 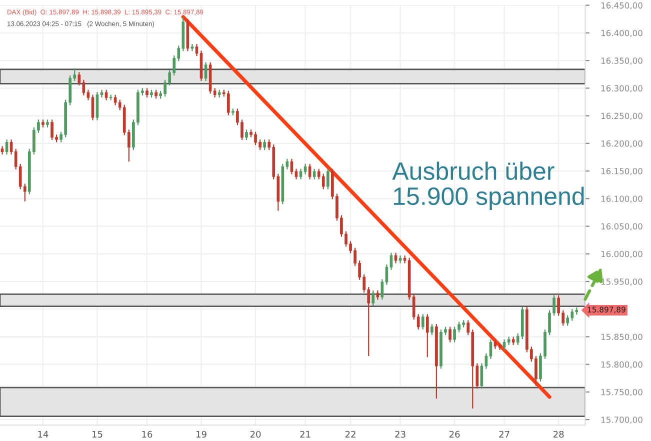 I want to click on x-tick-label: 16, so click(x=147, y=434).